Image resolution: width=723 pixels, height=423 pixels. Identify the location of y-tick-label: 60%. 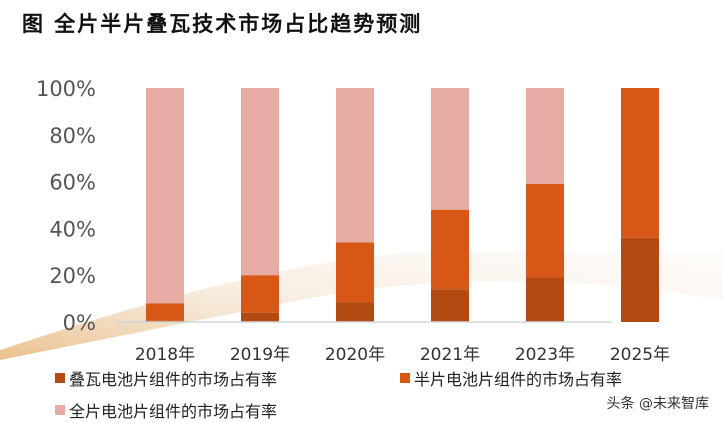
(72, 183).